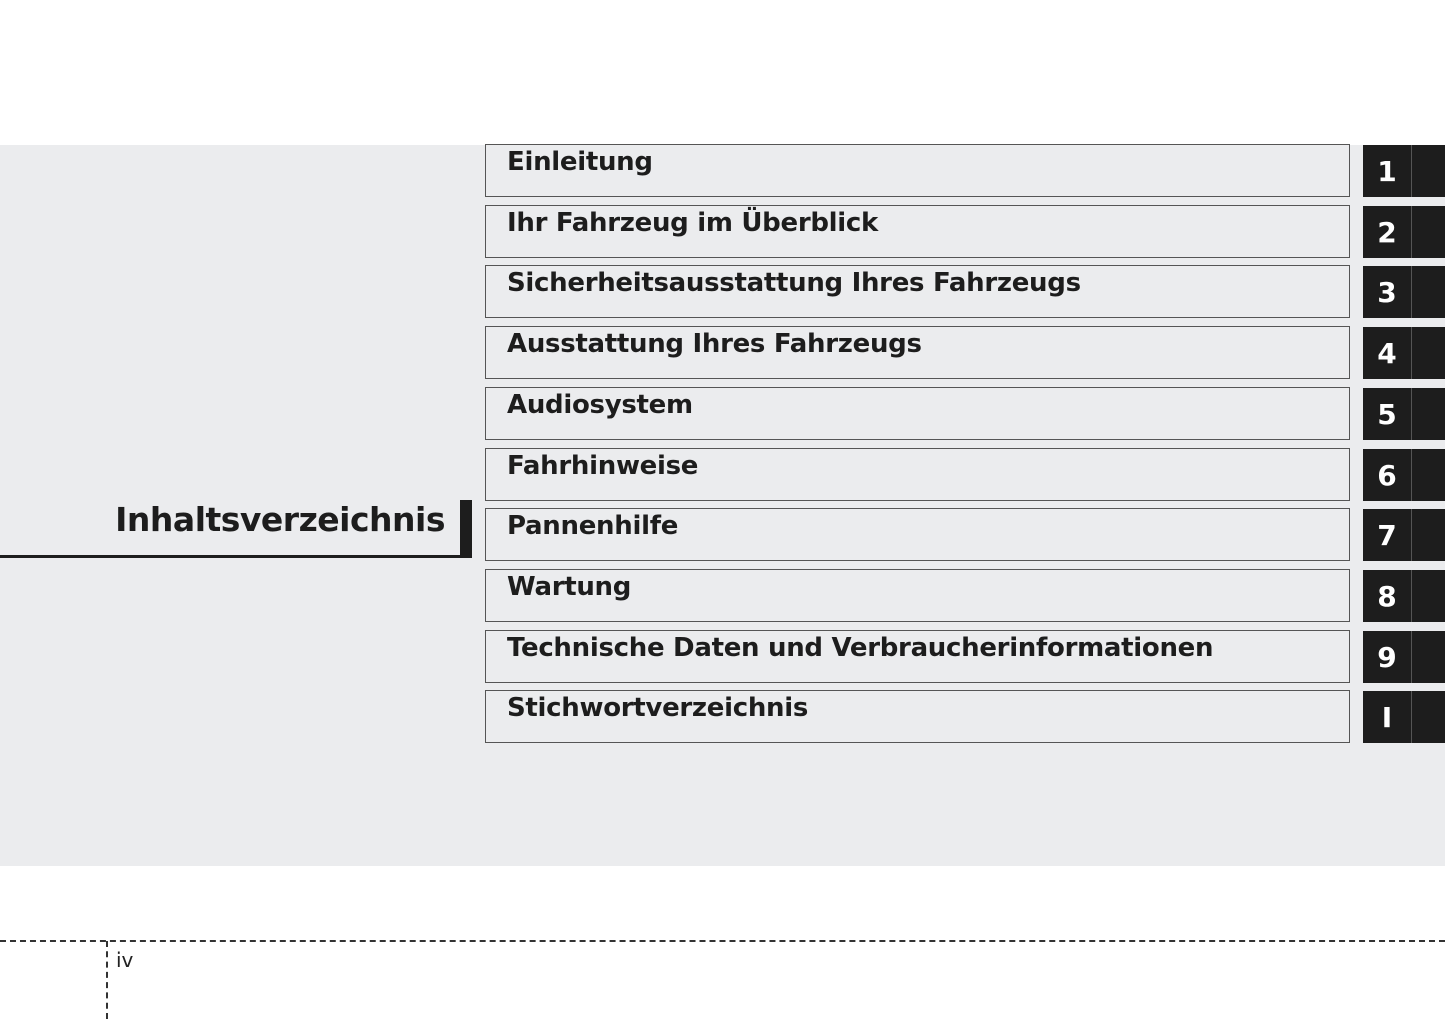 The width and height of the screenshot is (1445, 1019). Describe the element at coordinates (692, 222) in the screenshot. I see `toc-entry-label: Ihr Fahrzeug im Überblick` at that location.